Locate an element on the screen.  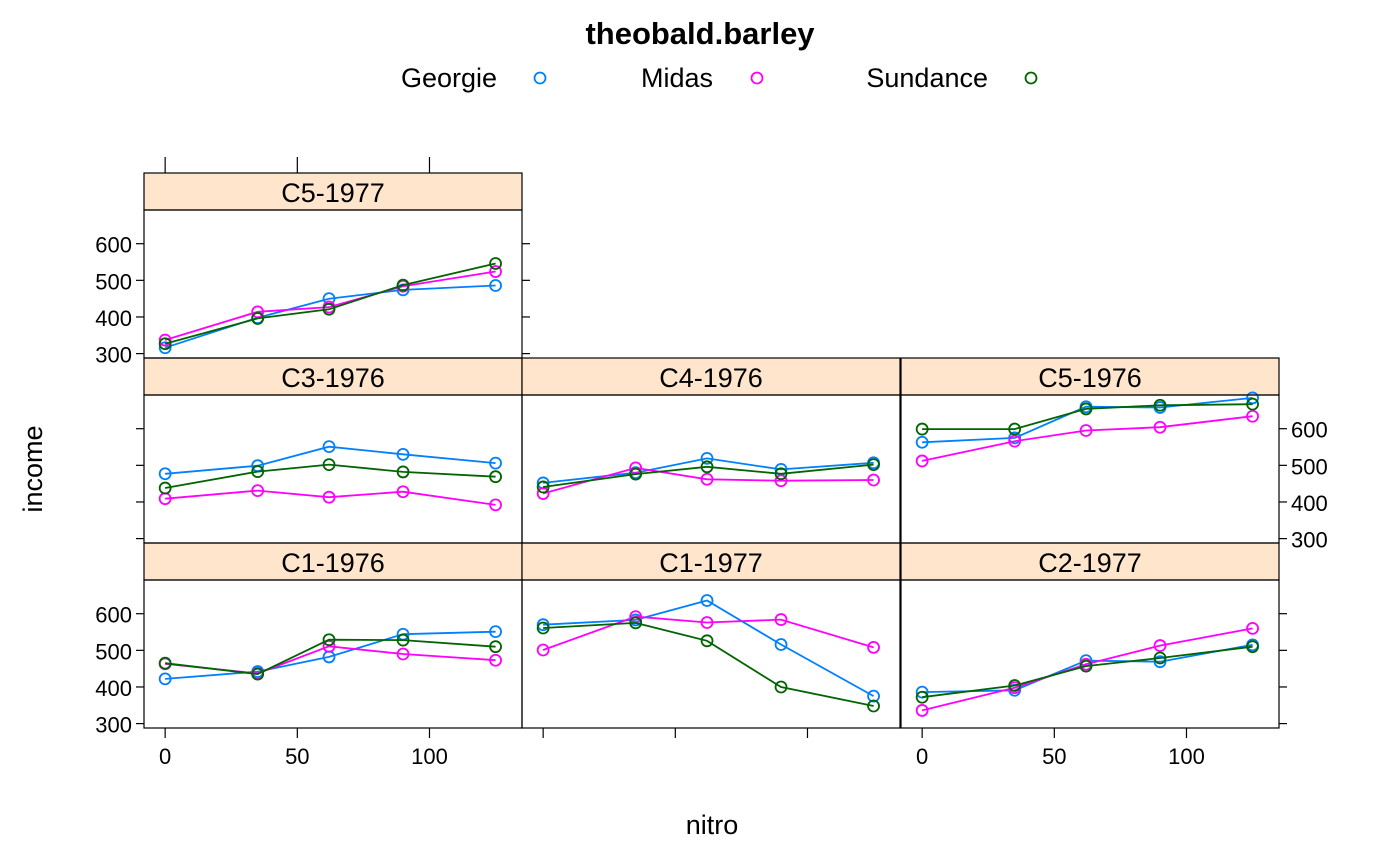
panel-c5-1977: C5-1977 300 400 500 600 is located at coordinates (312, 262).